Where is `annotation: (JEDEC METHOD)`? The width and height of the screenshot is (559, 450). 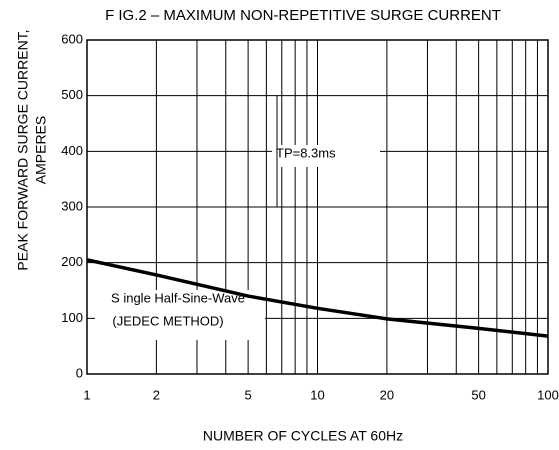
annotation: (JEDEC METHOD) is located at coordinates (167, 320).